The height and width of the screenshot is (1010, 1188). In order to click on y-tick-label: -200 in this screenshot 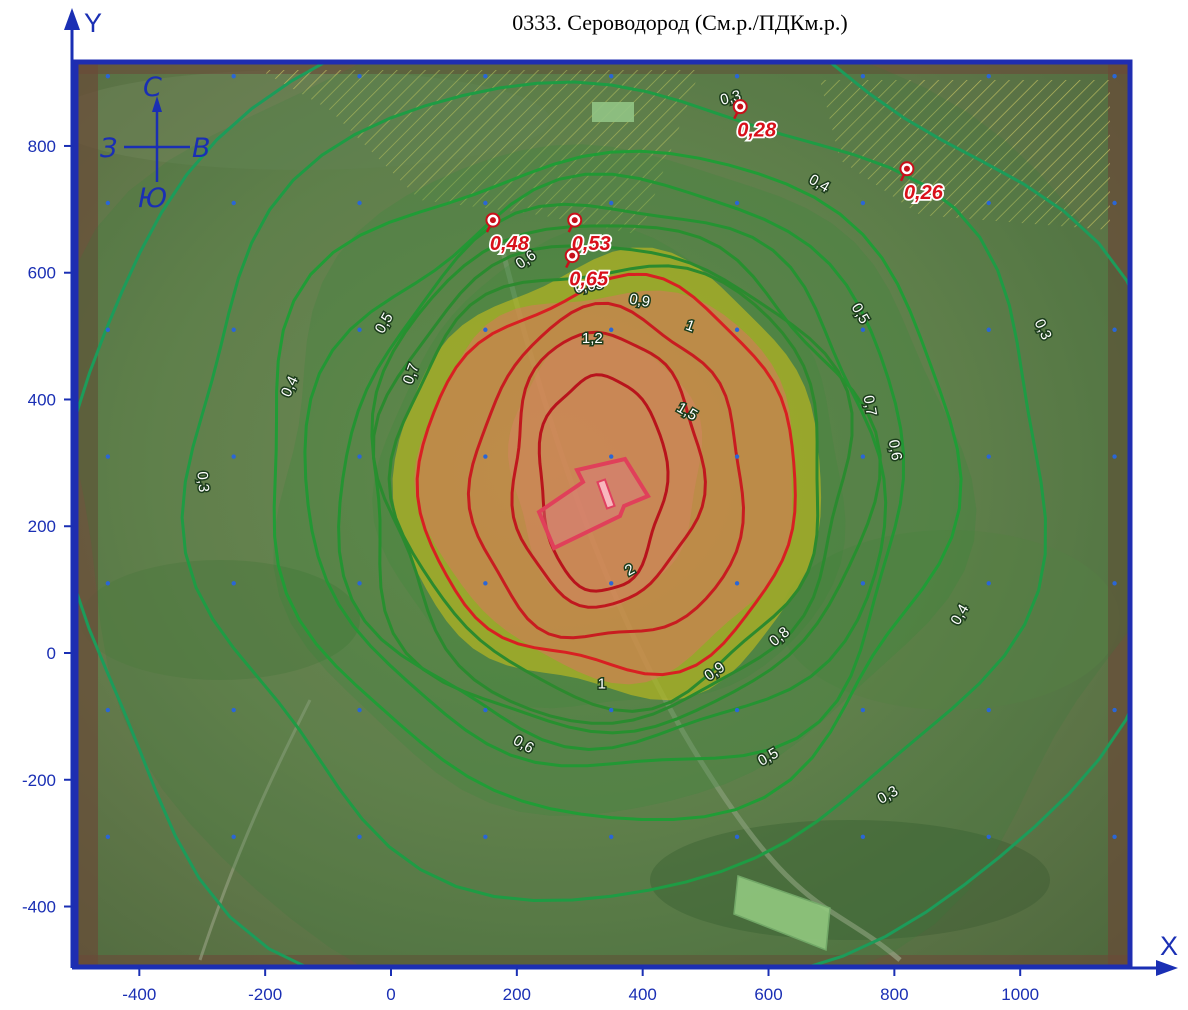, I will do `click(39, 780)`.